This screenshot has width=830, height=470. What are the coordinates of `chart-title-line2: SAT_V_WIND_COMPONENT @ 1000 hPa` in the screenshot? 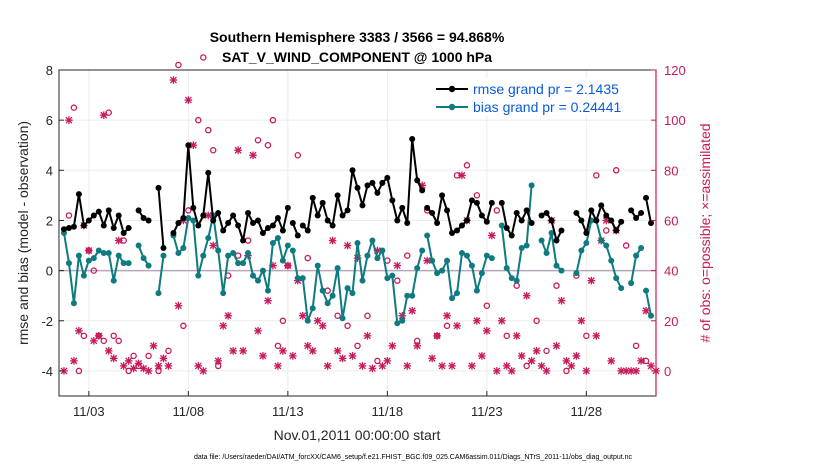 It's located at (357, 57).